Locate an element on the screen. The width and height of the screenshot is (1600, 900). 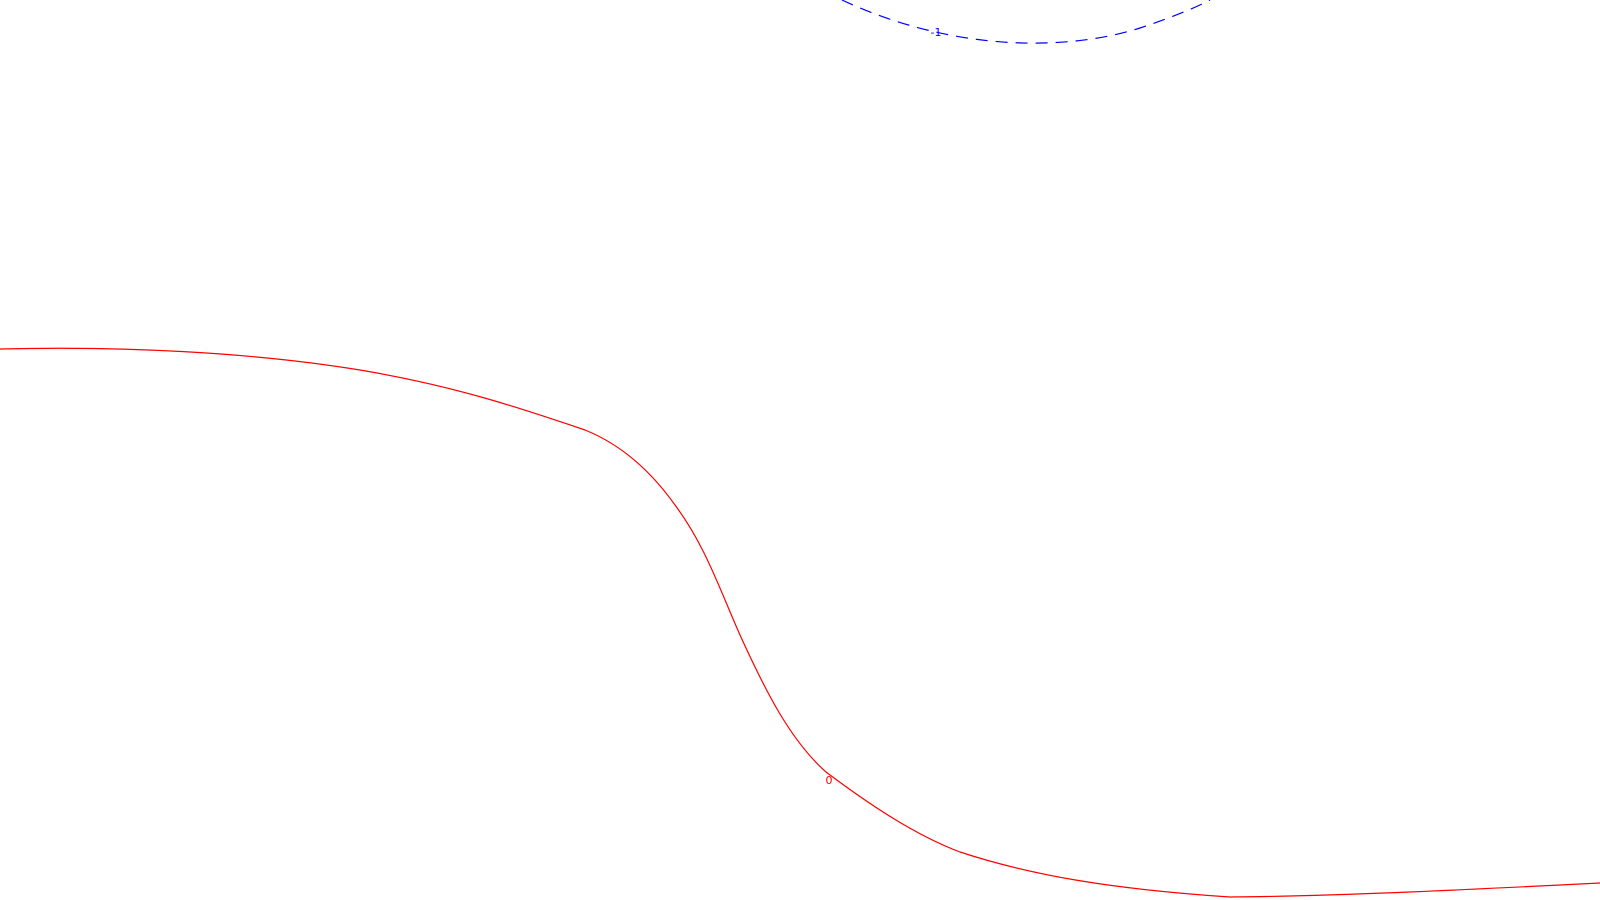
contour-line-negative-one is located at coordinates (1026, 22).